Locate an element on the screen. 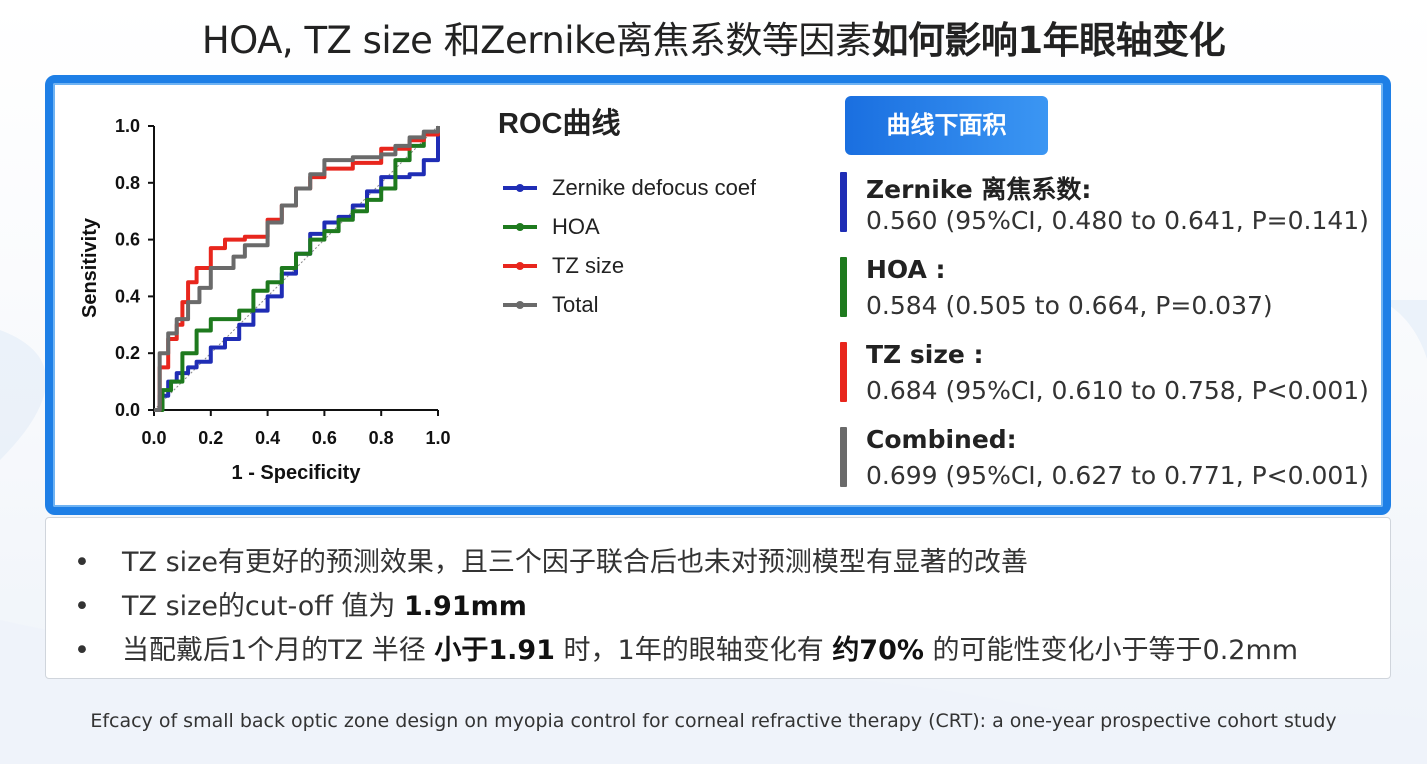  note-1-text: TZ size有更好的预测效果，且三个因子联合后也未对预测模型有显著的改善 is located at coordinates (575, 562).